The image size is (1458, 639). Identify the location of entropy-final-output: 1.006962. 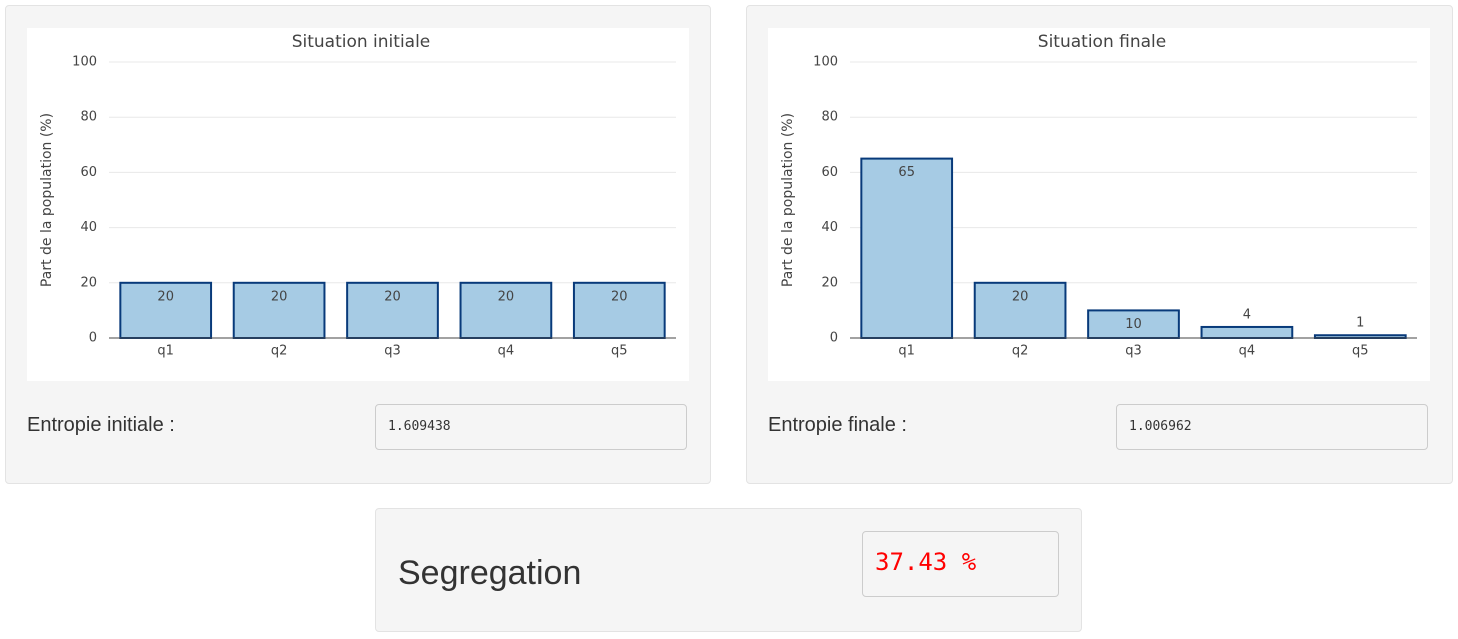
(1272, 427).